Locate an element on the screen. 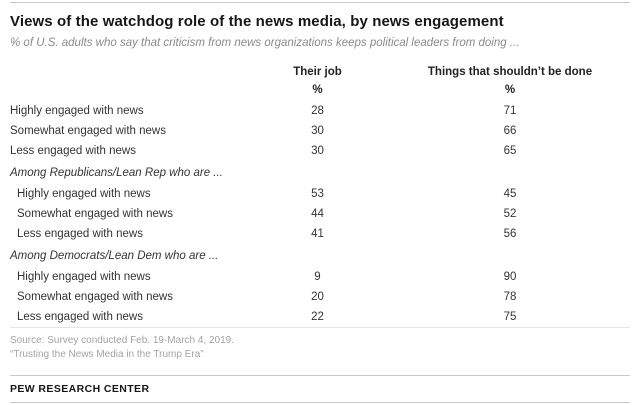  value-their-job: 28 is located at coordinates (317, 111).